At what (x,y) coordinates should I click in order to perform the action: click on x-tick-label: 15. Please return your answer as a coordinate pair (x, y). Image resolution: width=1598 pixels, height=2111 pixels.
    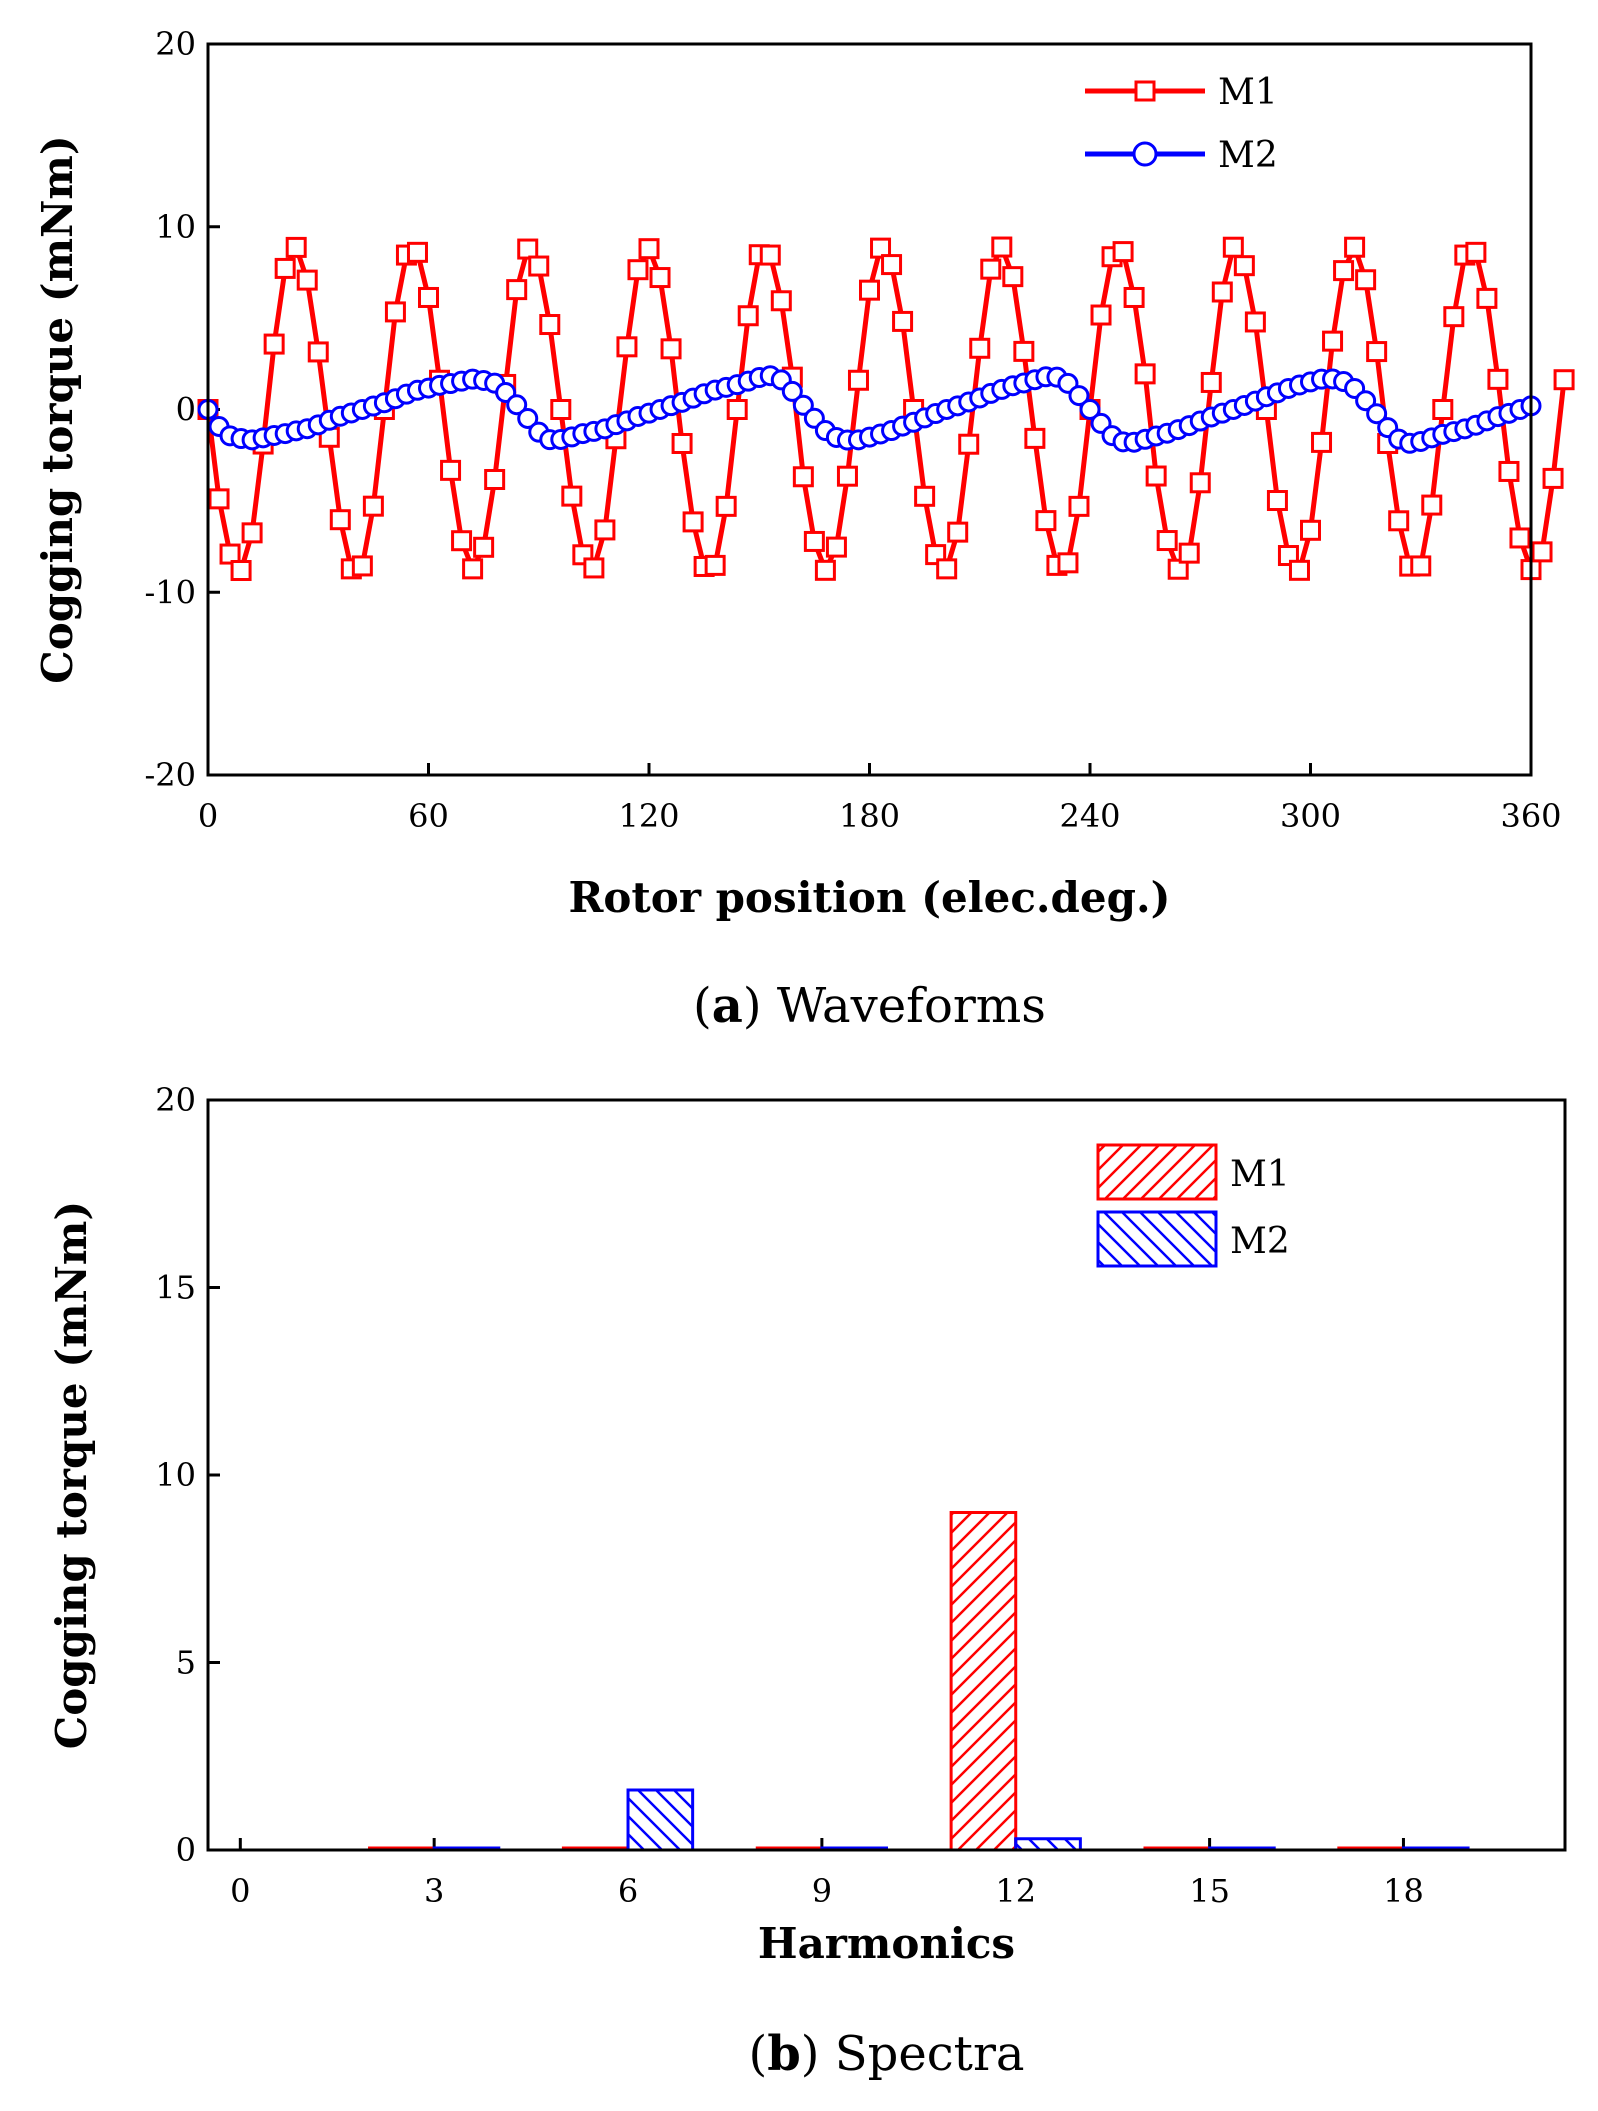
    Looking at the image, I should click on (1209, 1891).